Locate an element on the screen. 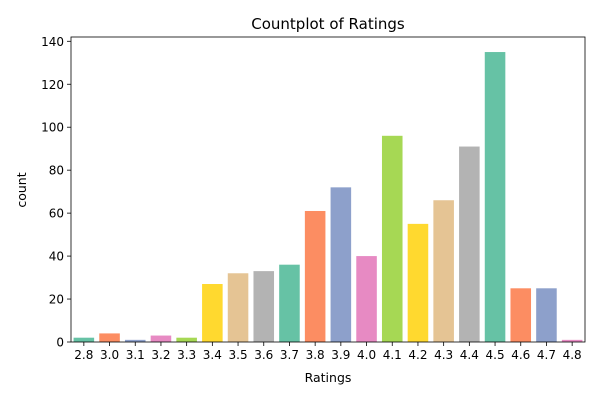  bar-3.7 is located at coordinates (289, 303).